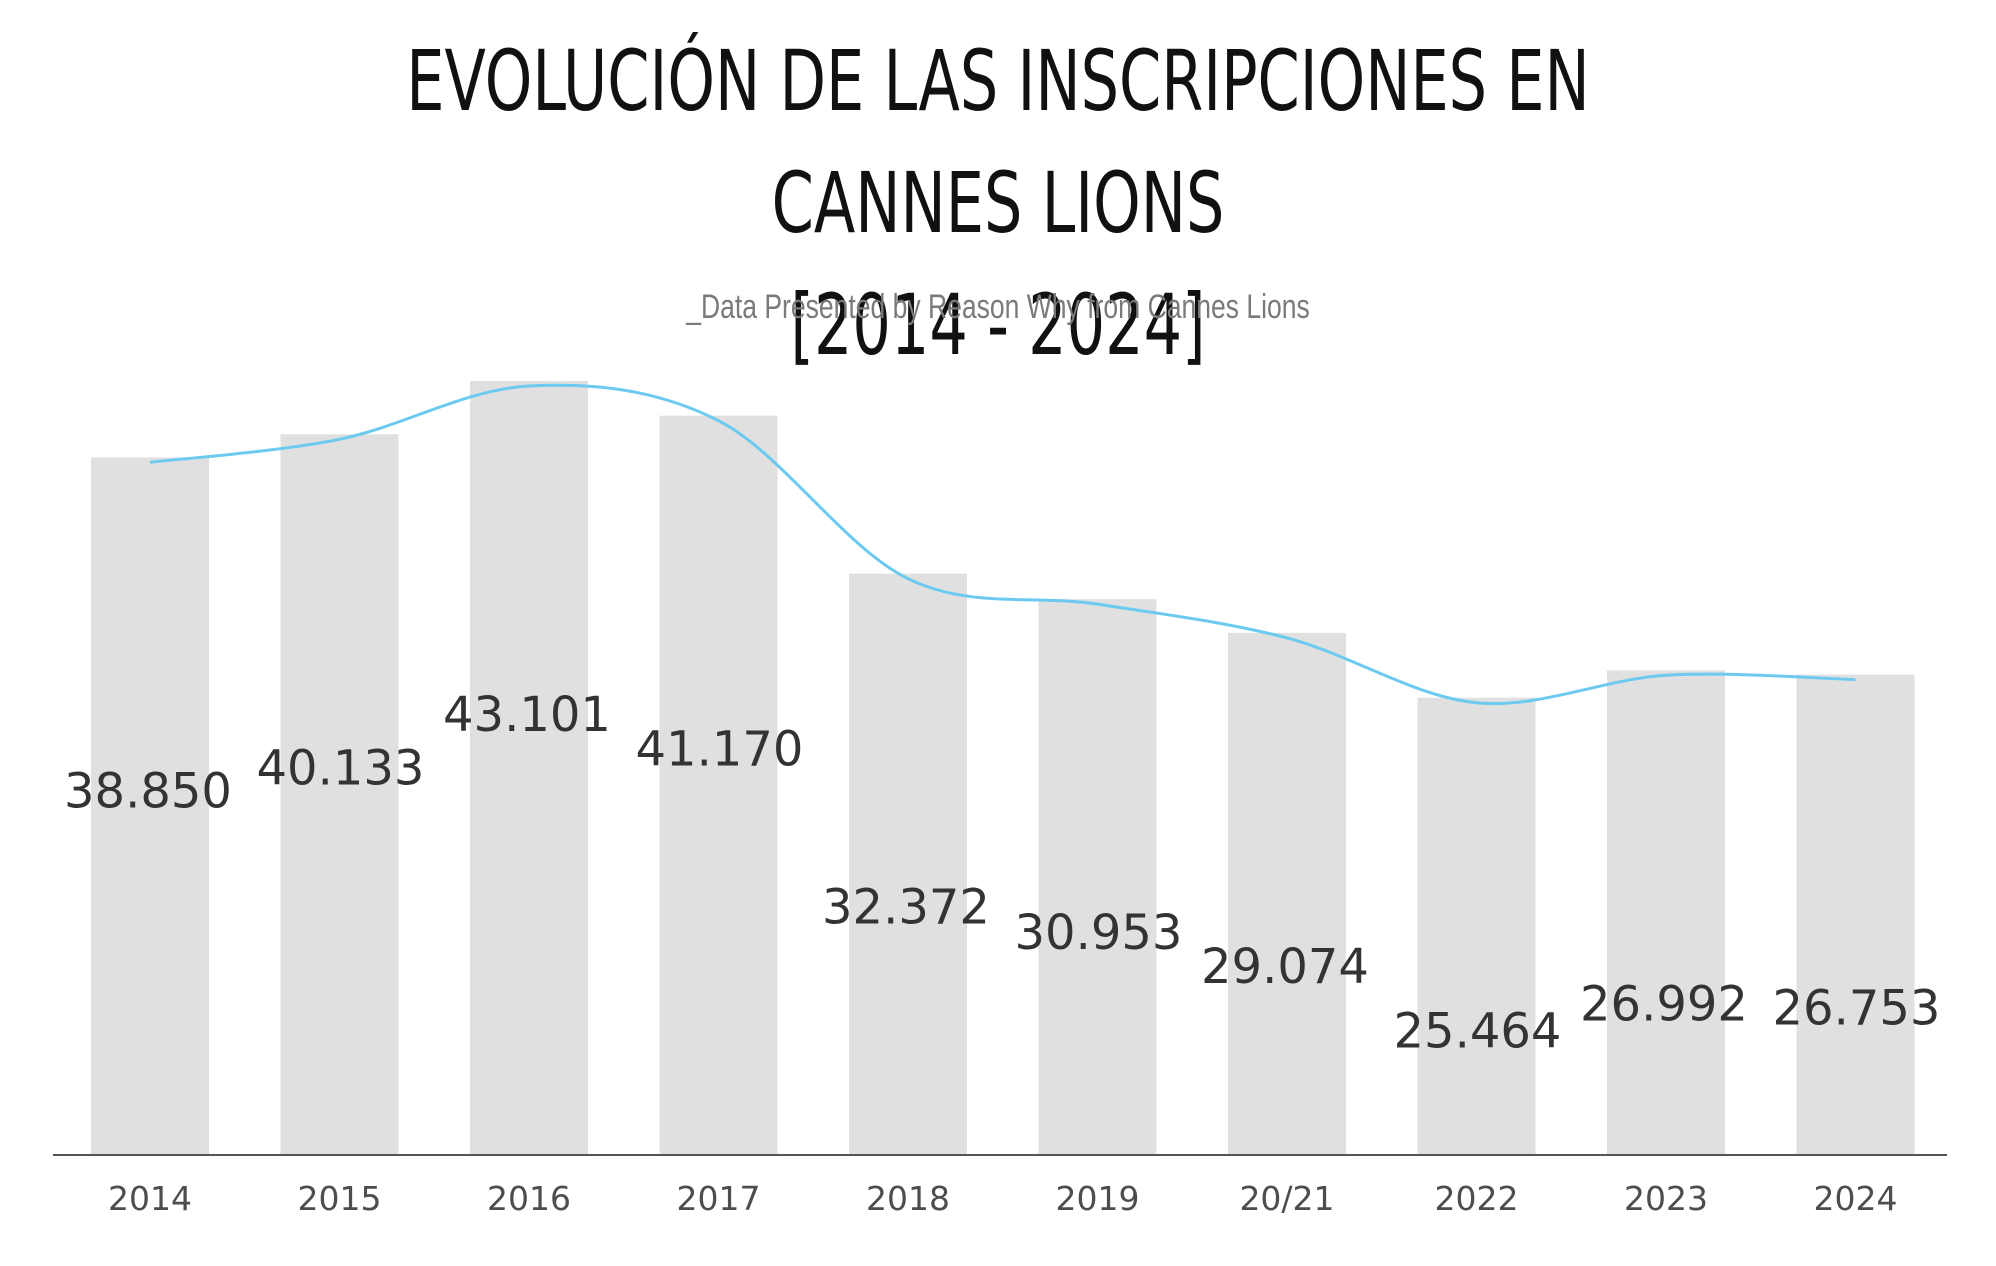 The width and height of the screenshot is (1996, 1266). What do you see at coordinates (1285, 967) in the screenshot?
I see `value-label: 29.074` at bounding box center [1285, 967].